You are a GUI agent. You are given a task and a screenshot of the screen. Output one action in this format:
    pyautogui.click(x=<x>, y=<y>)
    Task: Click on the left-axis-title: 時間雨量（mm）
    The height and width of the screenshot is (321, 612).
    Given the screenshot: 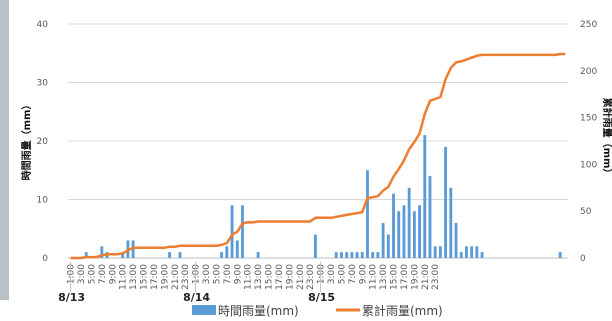 What is the action you would take?
    pyautogui.click(x=26, y=140)
    